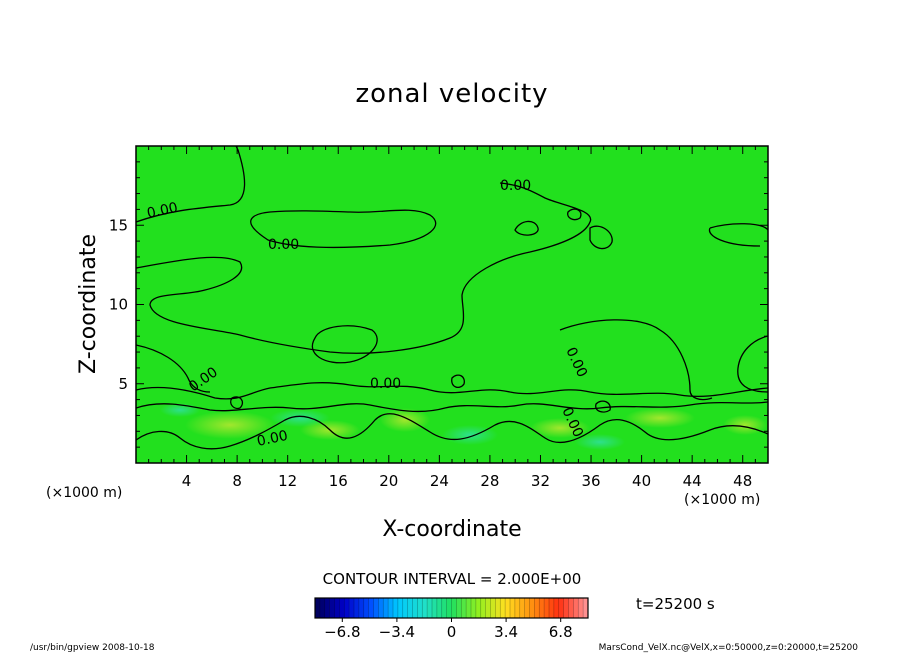  I want to click on y-tick-label: 15, so click(118, 225).